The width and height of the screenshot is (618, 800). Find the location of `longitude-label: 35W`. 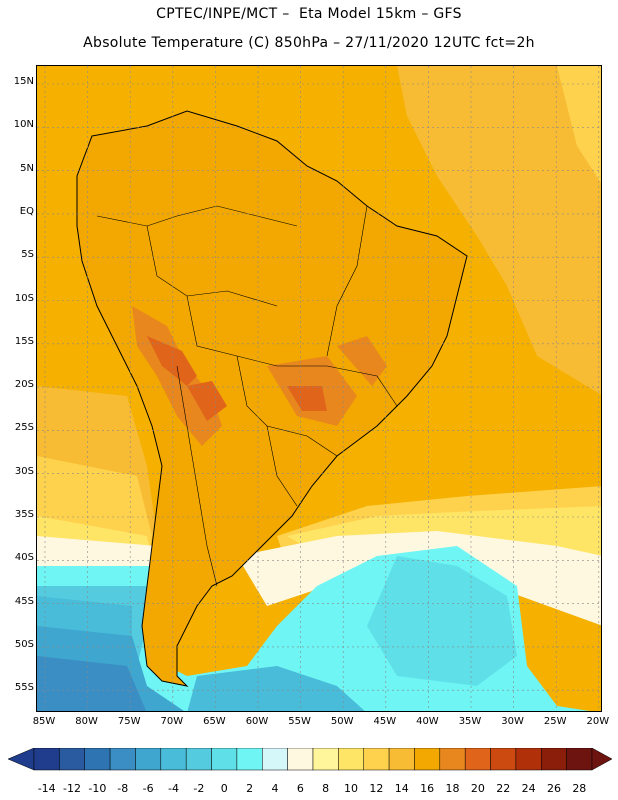

longitude-label: 35W is located at coordinates (470, 721).